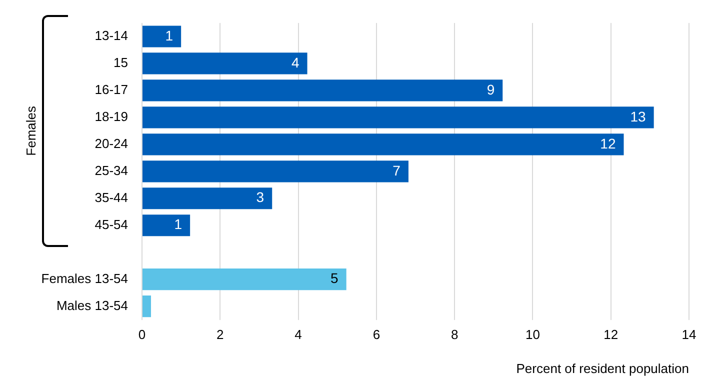 Image resolution: width=709 pixels, height=385 pixels. Describe the element at coordinates (490, 89) in the screenshot. I see `data-label: 9` at that location.